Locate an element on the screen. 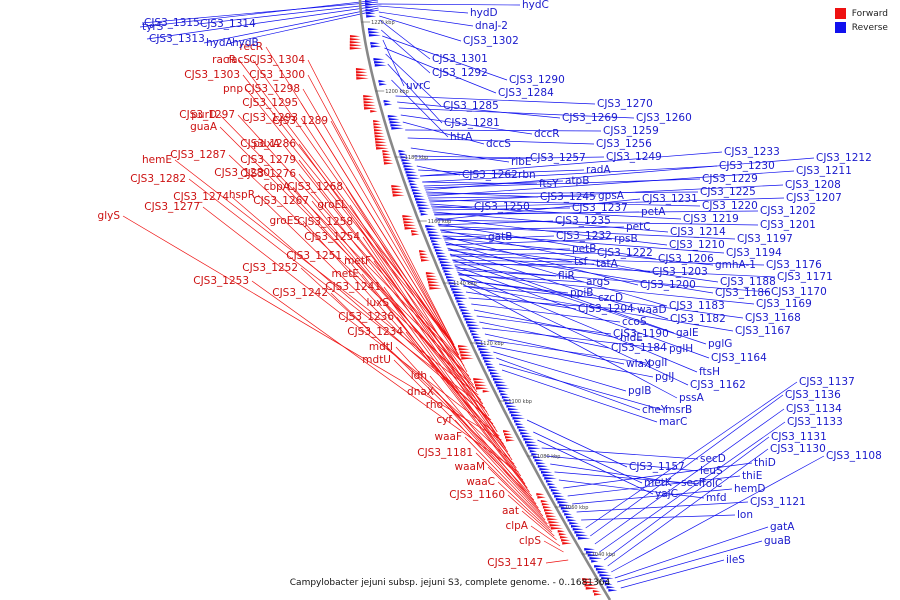 The width and height of the screenshot is (900, 600). gene-label-cjs3-1277: CJS3_1277 is located at coordinates (172, 207).